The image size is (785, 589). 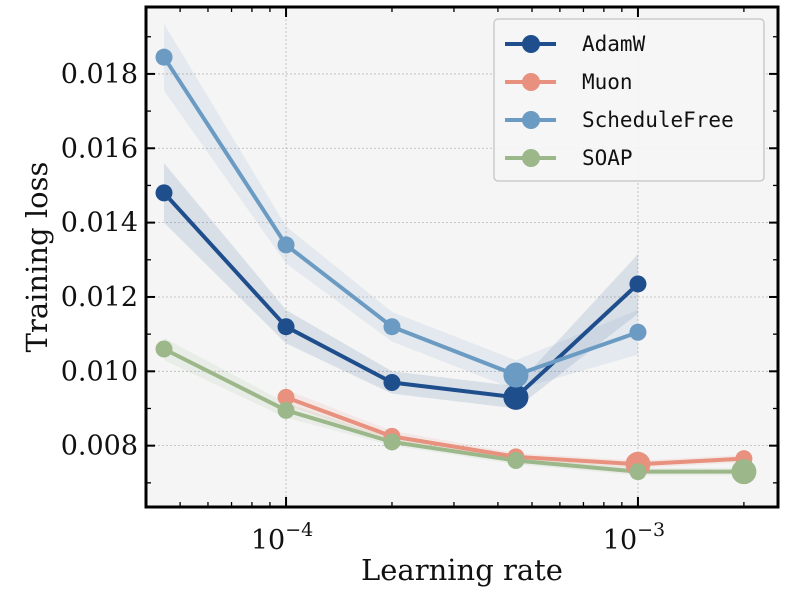 I want to click on x-tick-label: 10⁻³, so click(x=634, y=537).